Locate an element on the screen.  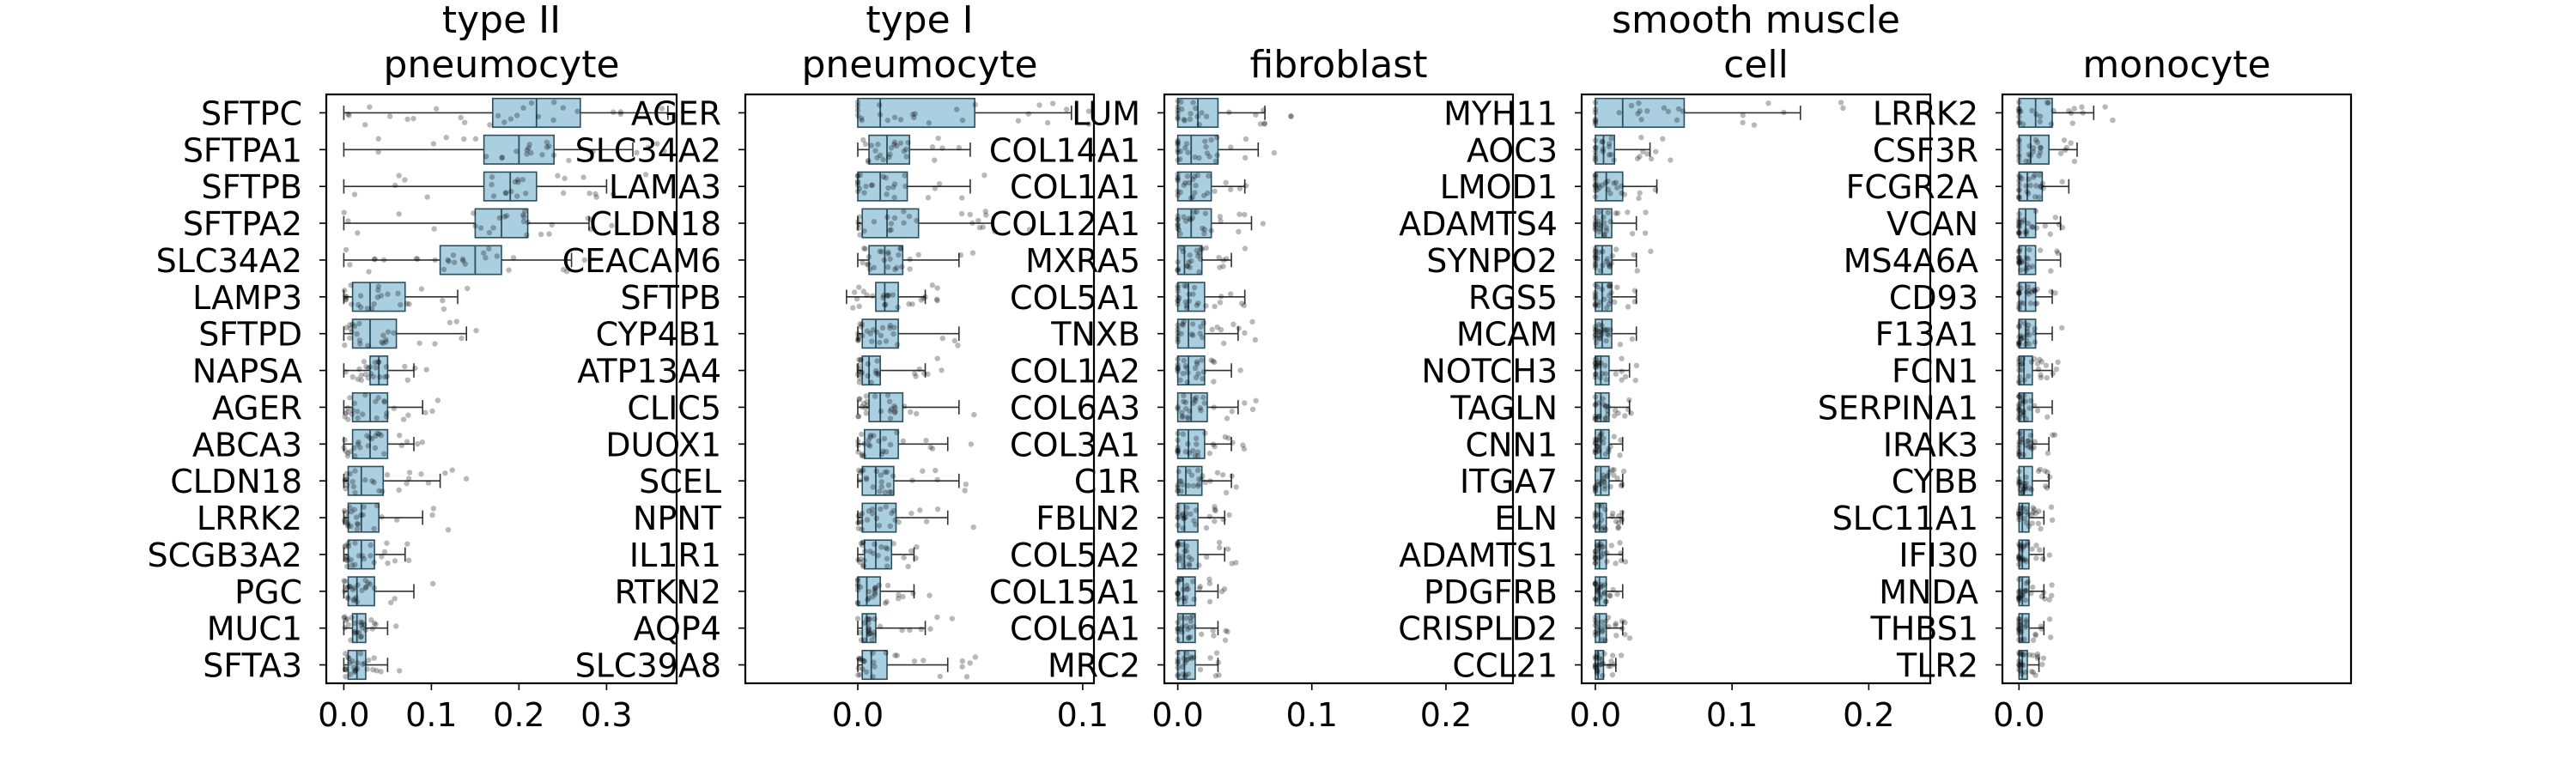
gene-label: MUC1 is located at coordinates (254, 629).